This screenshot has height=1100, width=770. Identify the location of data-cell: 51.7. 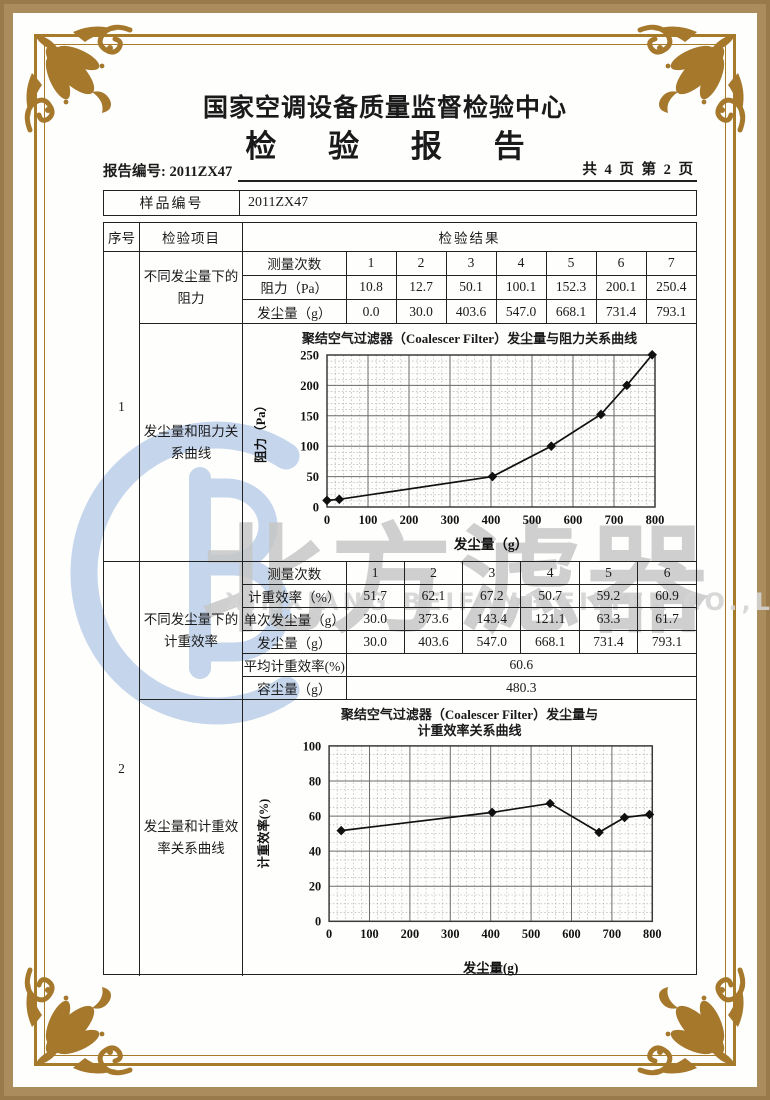
(375, 595).